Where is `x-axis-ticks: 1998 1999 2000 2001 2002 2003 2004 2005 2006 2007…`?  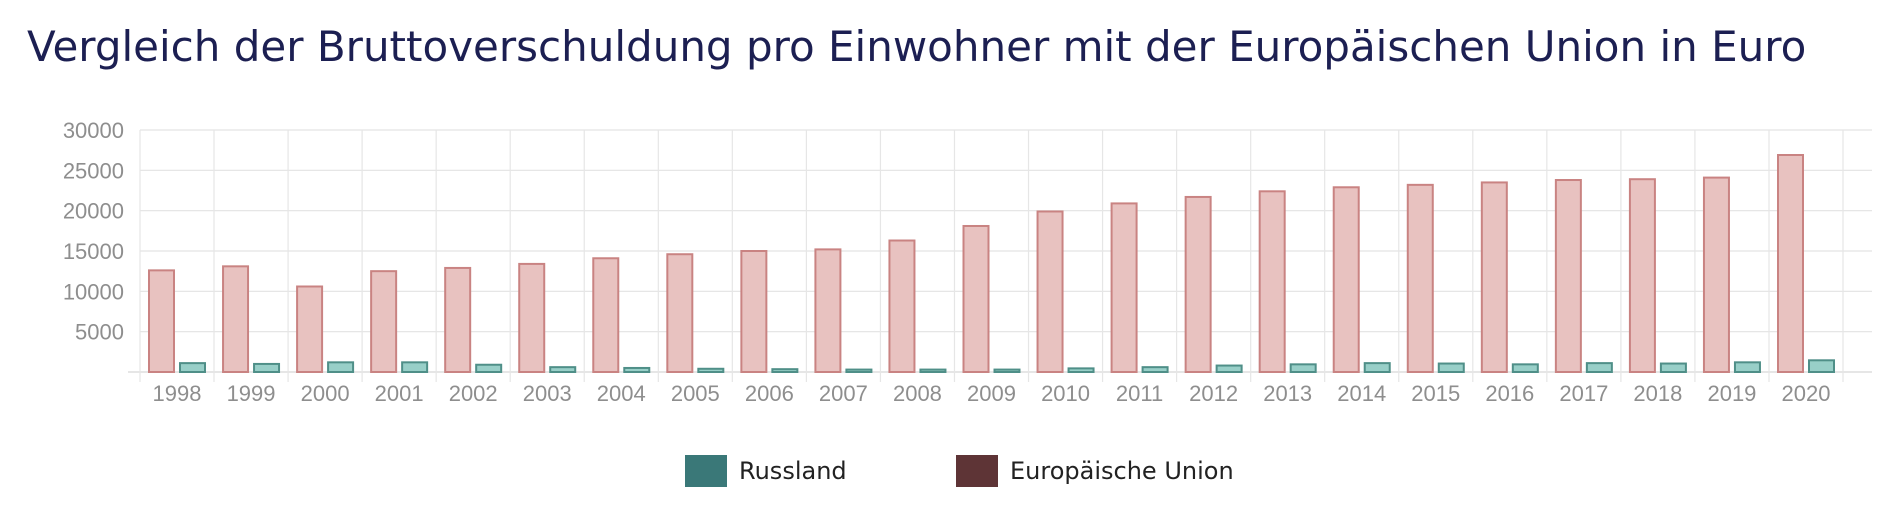
x-axis-ticks: 1998 1999 2000 2001 2002 2003 2004 2005 2006 2007… is located at coordinates (992, 393).